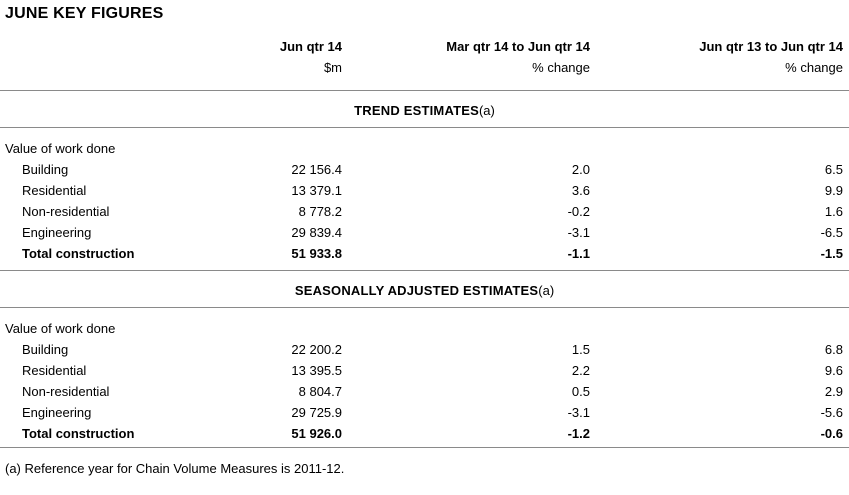 The height and width of the screenshot is (495, 849). What do you see at coordinates (831, 232) in the screenshot?
I see `row-yr-change: -6.5` at bounding box center [831, 232].